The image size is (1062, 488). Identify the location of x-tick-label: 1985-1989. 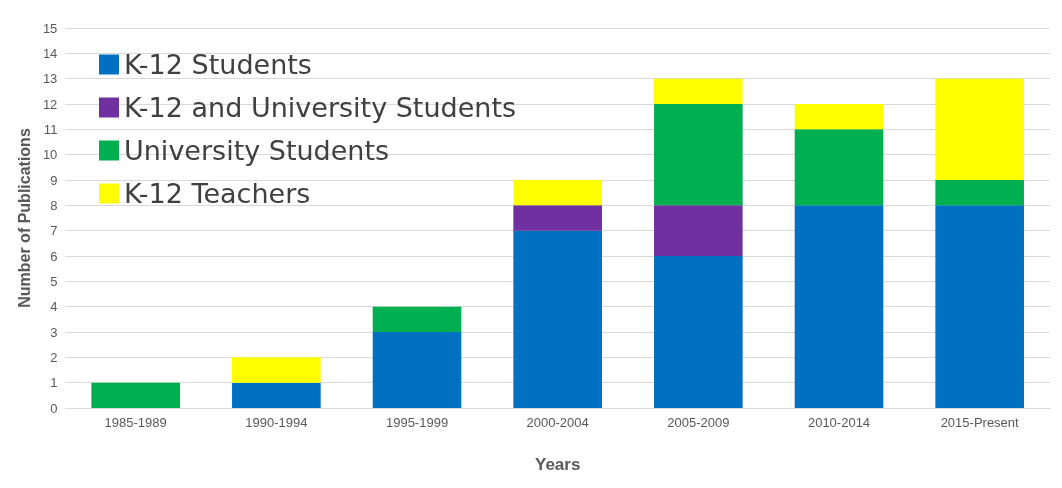
(135, 422).